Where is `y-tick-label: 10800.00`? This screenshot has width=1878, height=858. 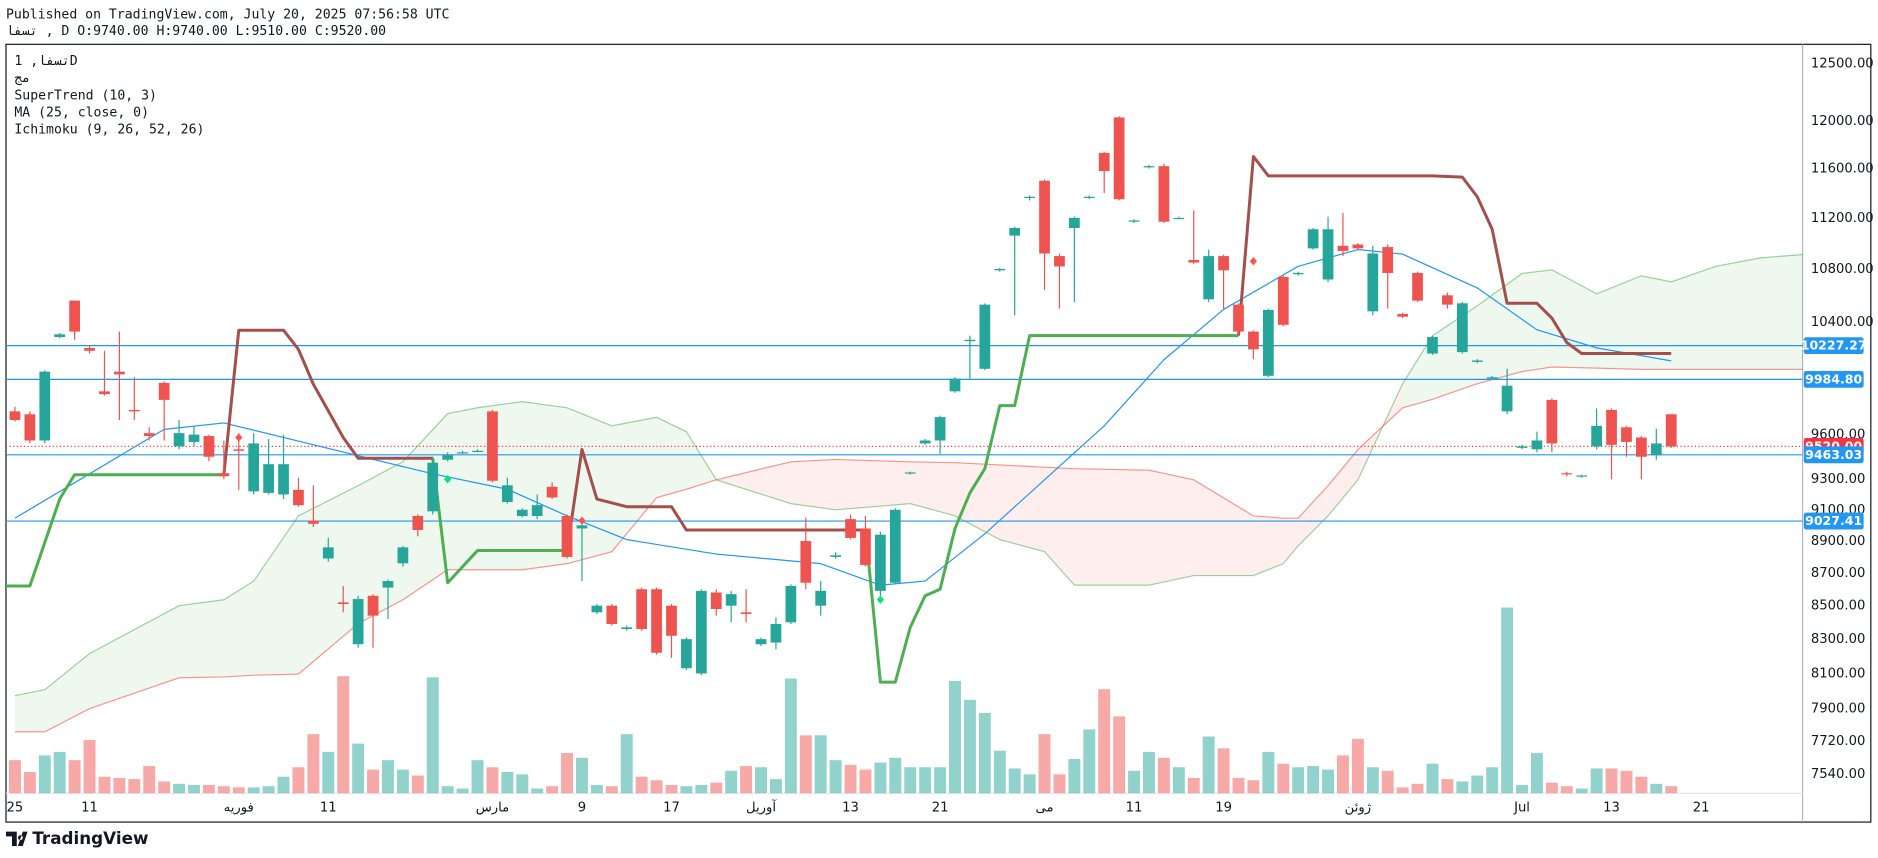
y-tick-label: 10800.00 is located at coordinates (1842, 269).